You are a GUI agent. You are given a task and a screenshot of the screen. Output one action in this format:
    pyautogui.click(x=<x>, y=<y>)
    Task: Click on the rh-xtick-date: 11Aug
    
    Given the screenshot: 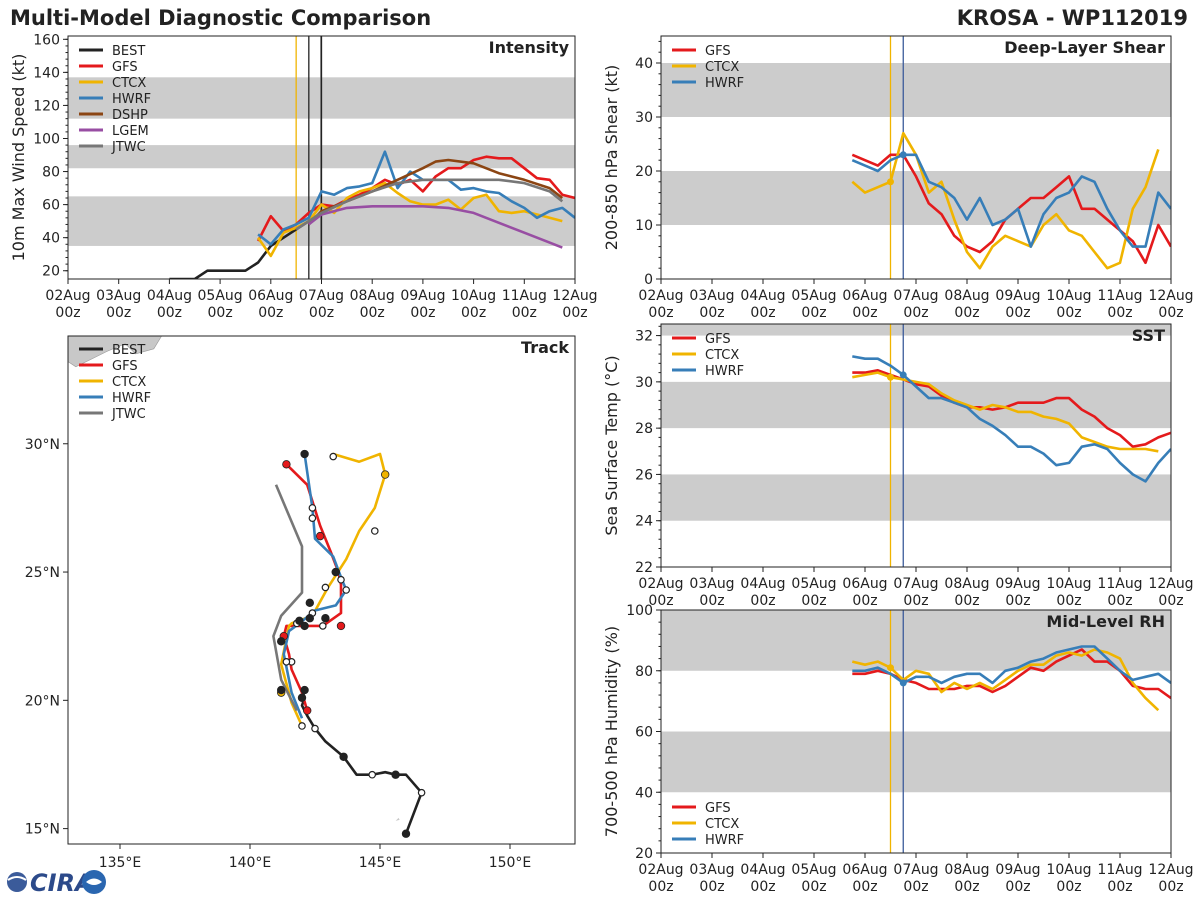 What is the action you would take?
    pyautogui.click(x=1119, y=870)
    